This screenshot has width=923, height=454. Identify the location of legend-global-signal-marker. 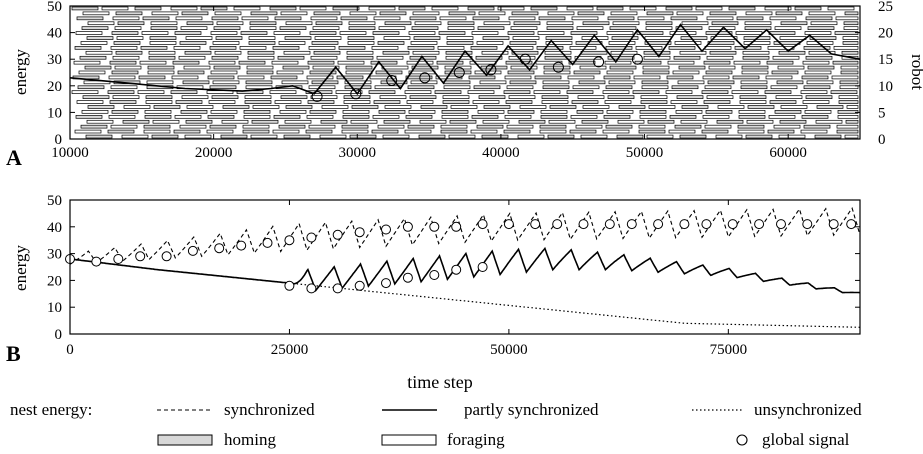
(742, 440).